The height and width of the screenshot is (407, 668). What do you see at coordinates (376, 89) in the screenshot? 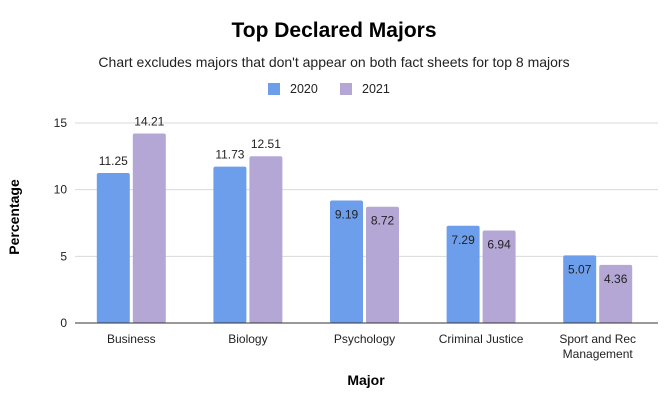
I see `legend-label: 2021` at bounding box center [376, 89].